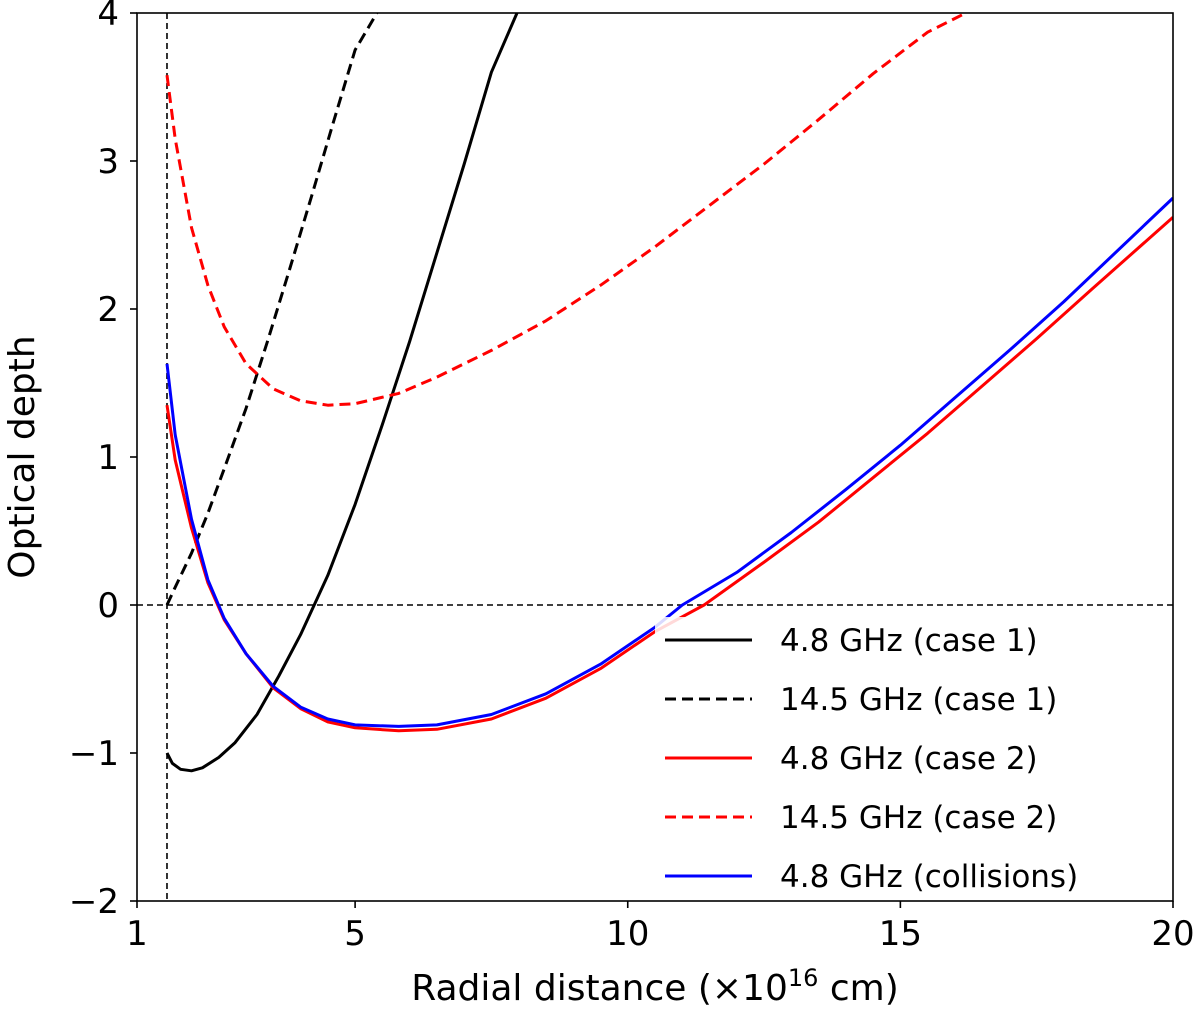 The width and height of the screenshot is (1200, 1018). I want to click on x-tick-label: 1, so click(137, 934).